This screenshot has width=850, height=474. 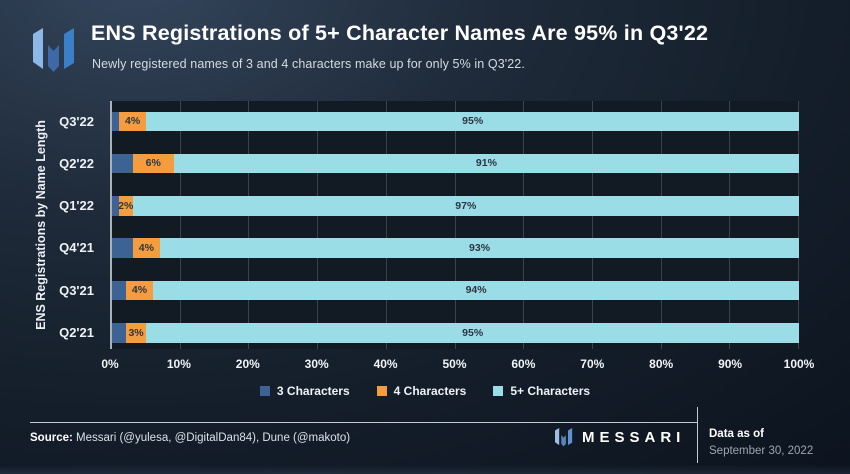 What do you see at coordinates (76, 163) in the screenshot?
I see `category-label: Q2'22` at bounding box center [76, 163].